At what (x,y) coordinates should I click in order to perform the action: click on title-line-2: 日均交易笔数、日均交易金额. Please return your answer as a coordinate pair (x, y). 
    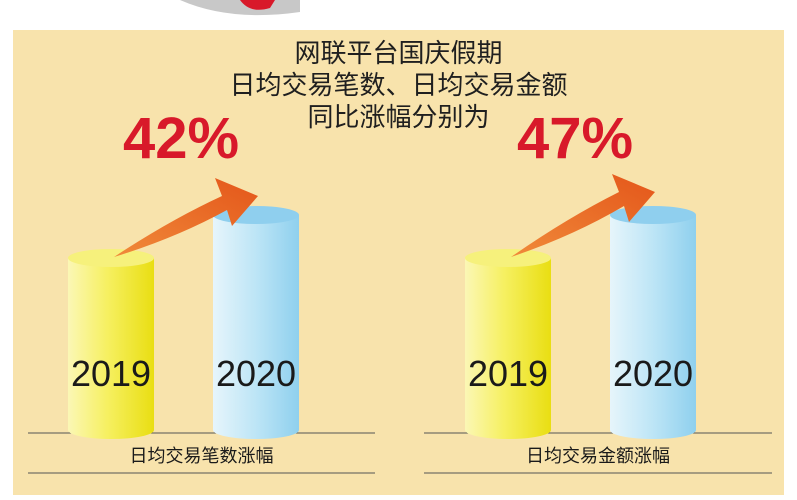
    Looking at the image, I should click on (398, 86).